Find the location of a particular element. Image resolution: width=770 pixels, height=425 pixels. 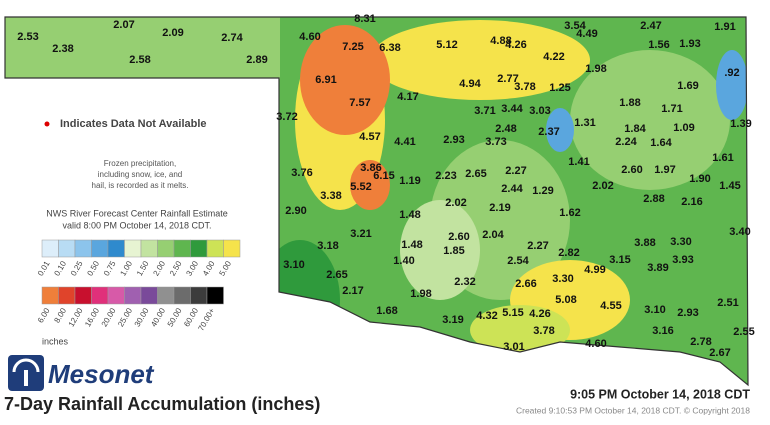

station-value: 2.44 is located at coordinates (512, 189).